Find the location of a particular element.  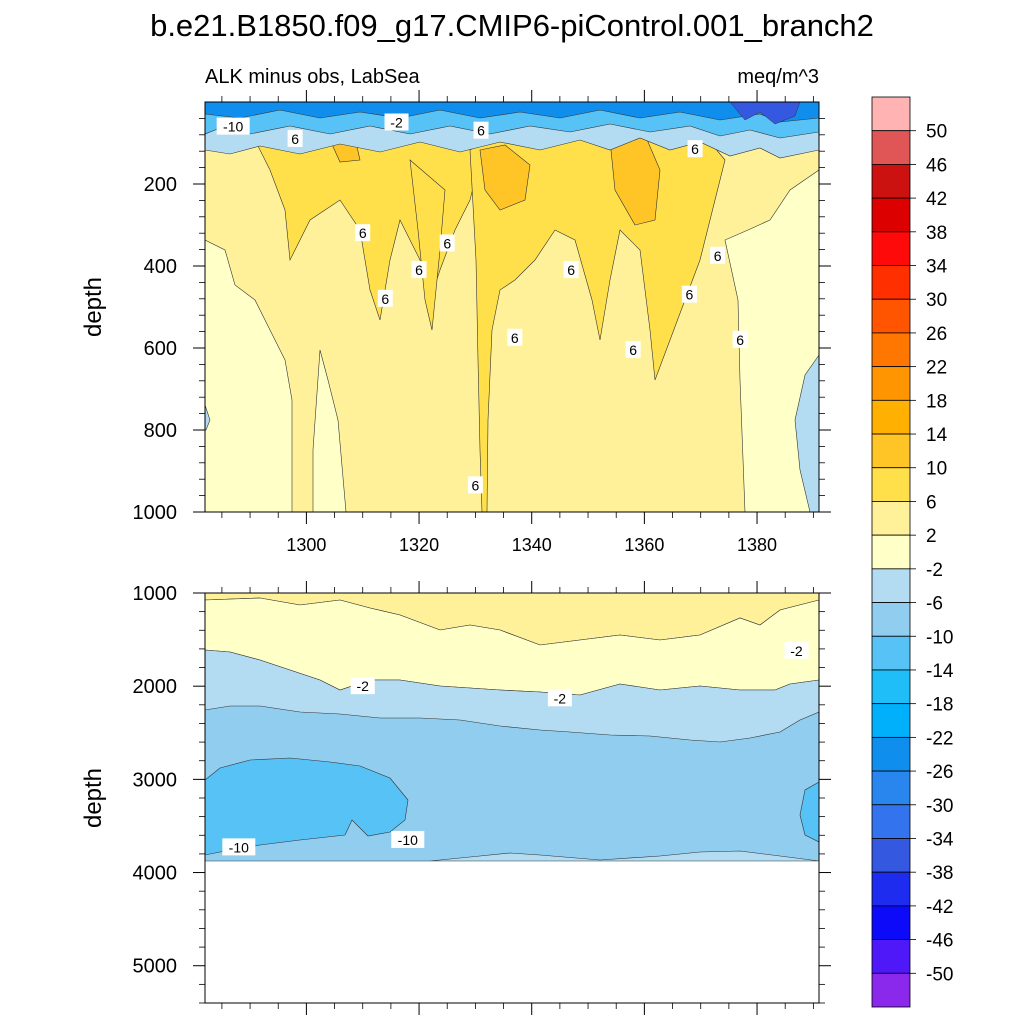

chart-units: meq/m^3 is located at coordinates (778, 77).